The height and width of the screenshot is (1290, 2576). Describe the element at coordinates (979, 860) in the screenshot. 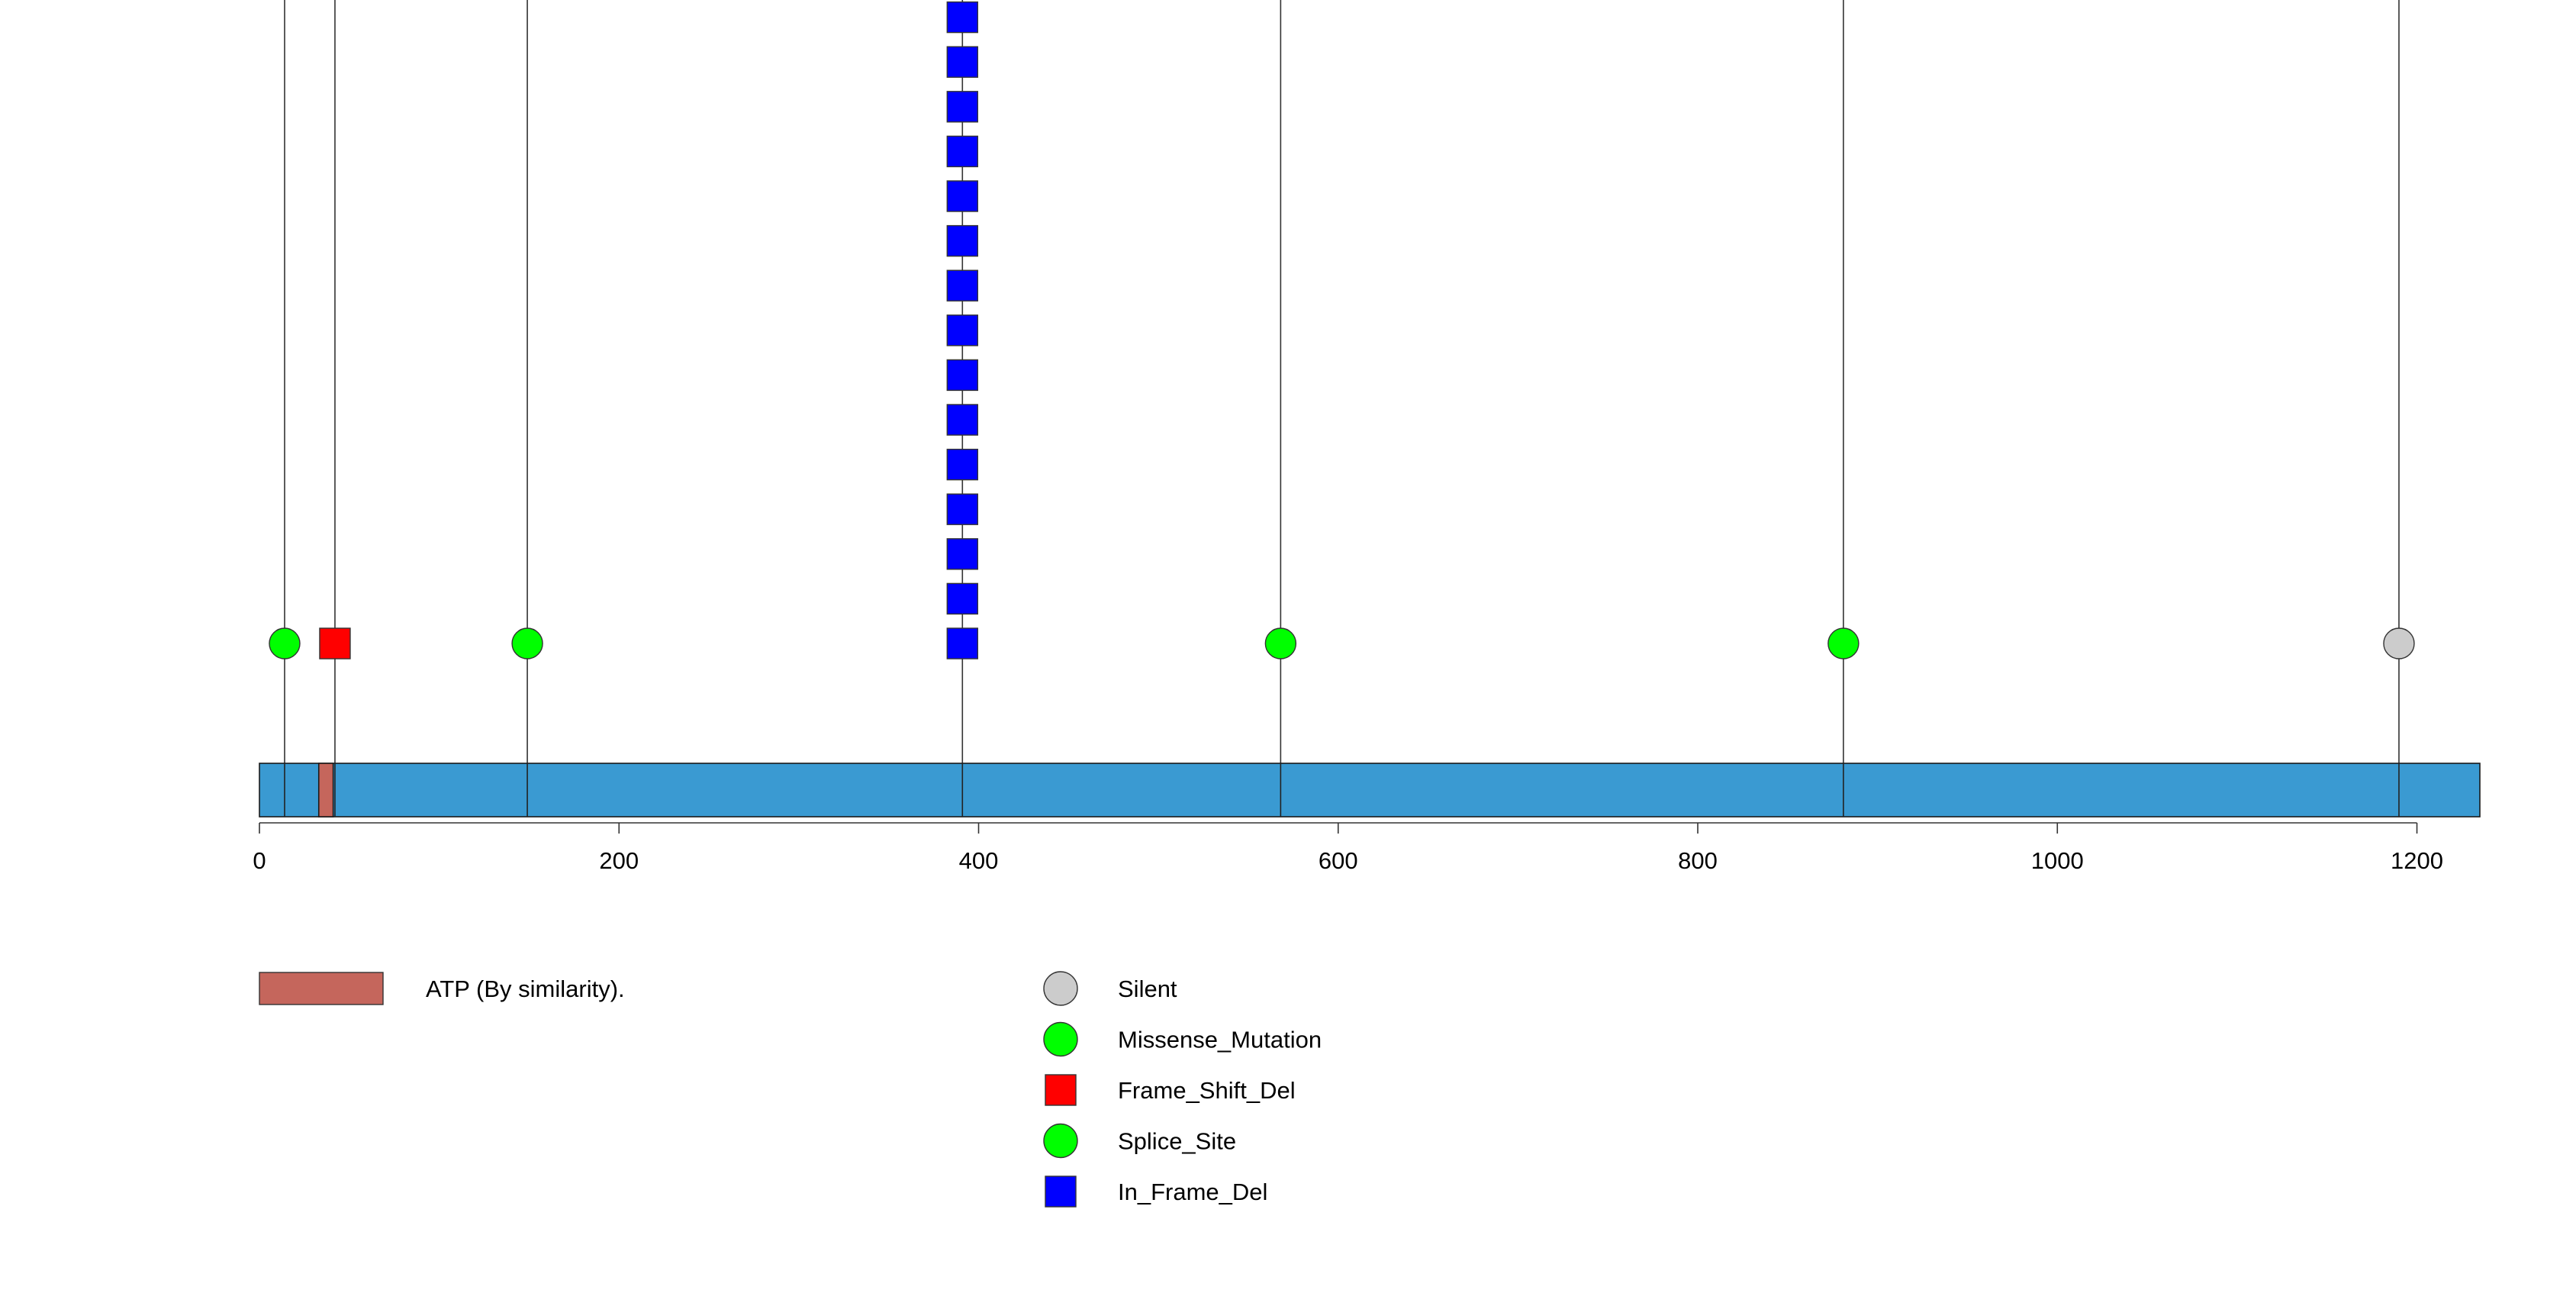

I see `x-tick-label: 400` at that location.